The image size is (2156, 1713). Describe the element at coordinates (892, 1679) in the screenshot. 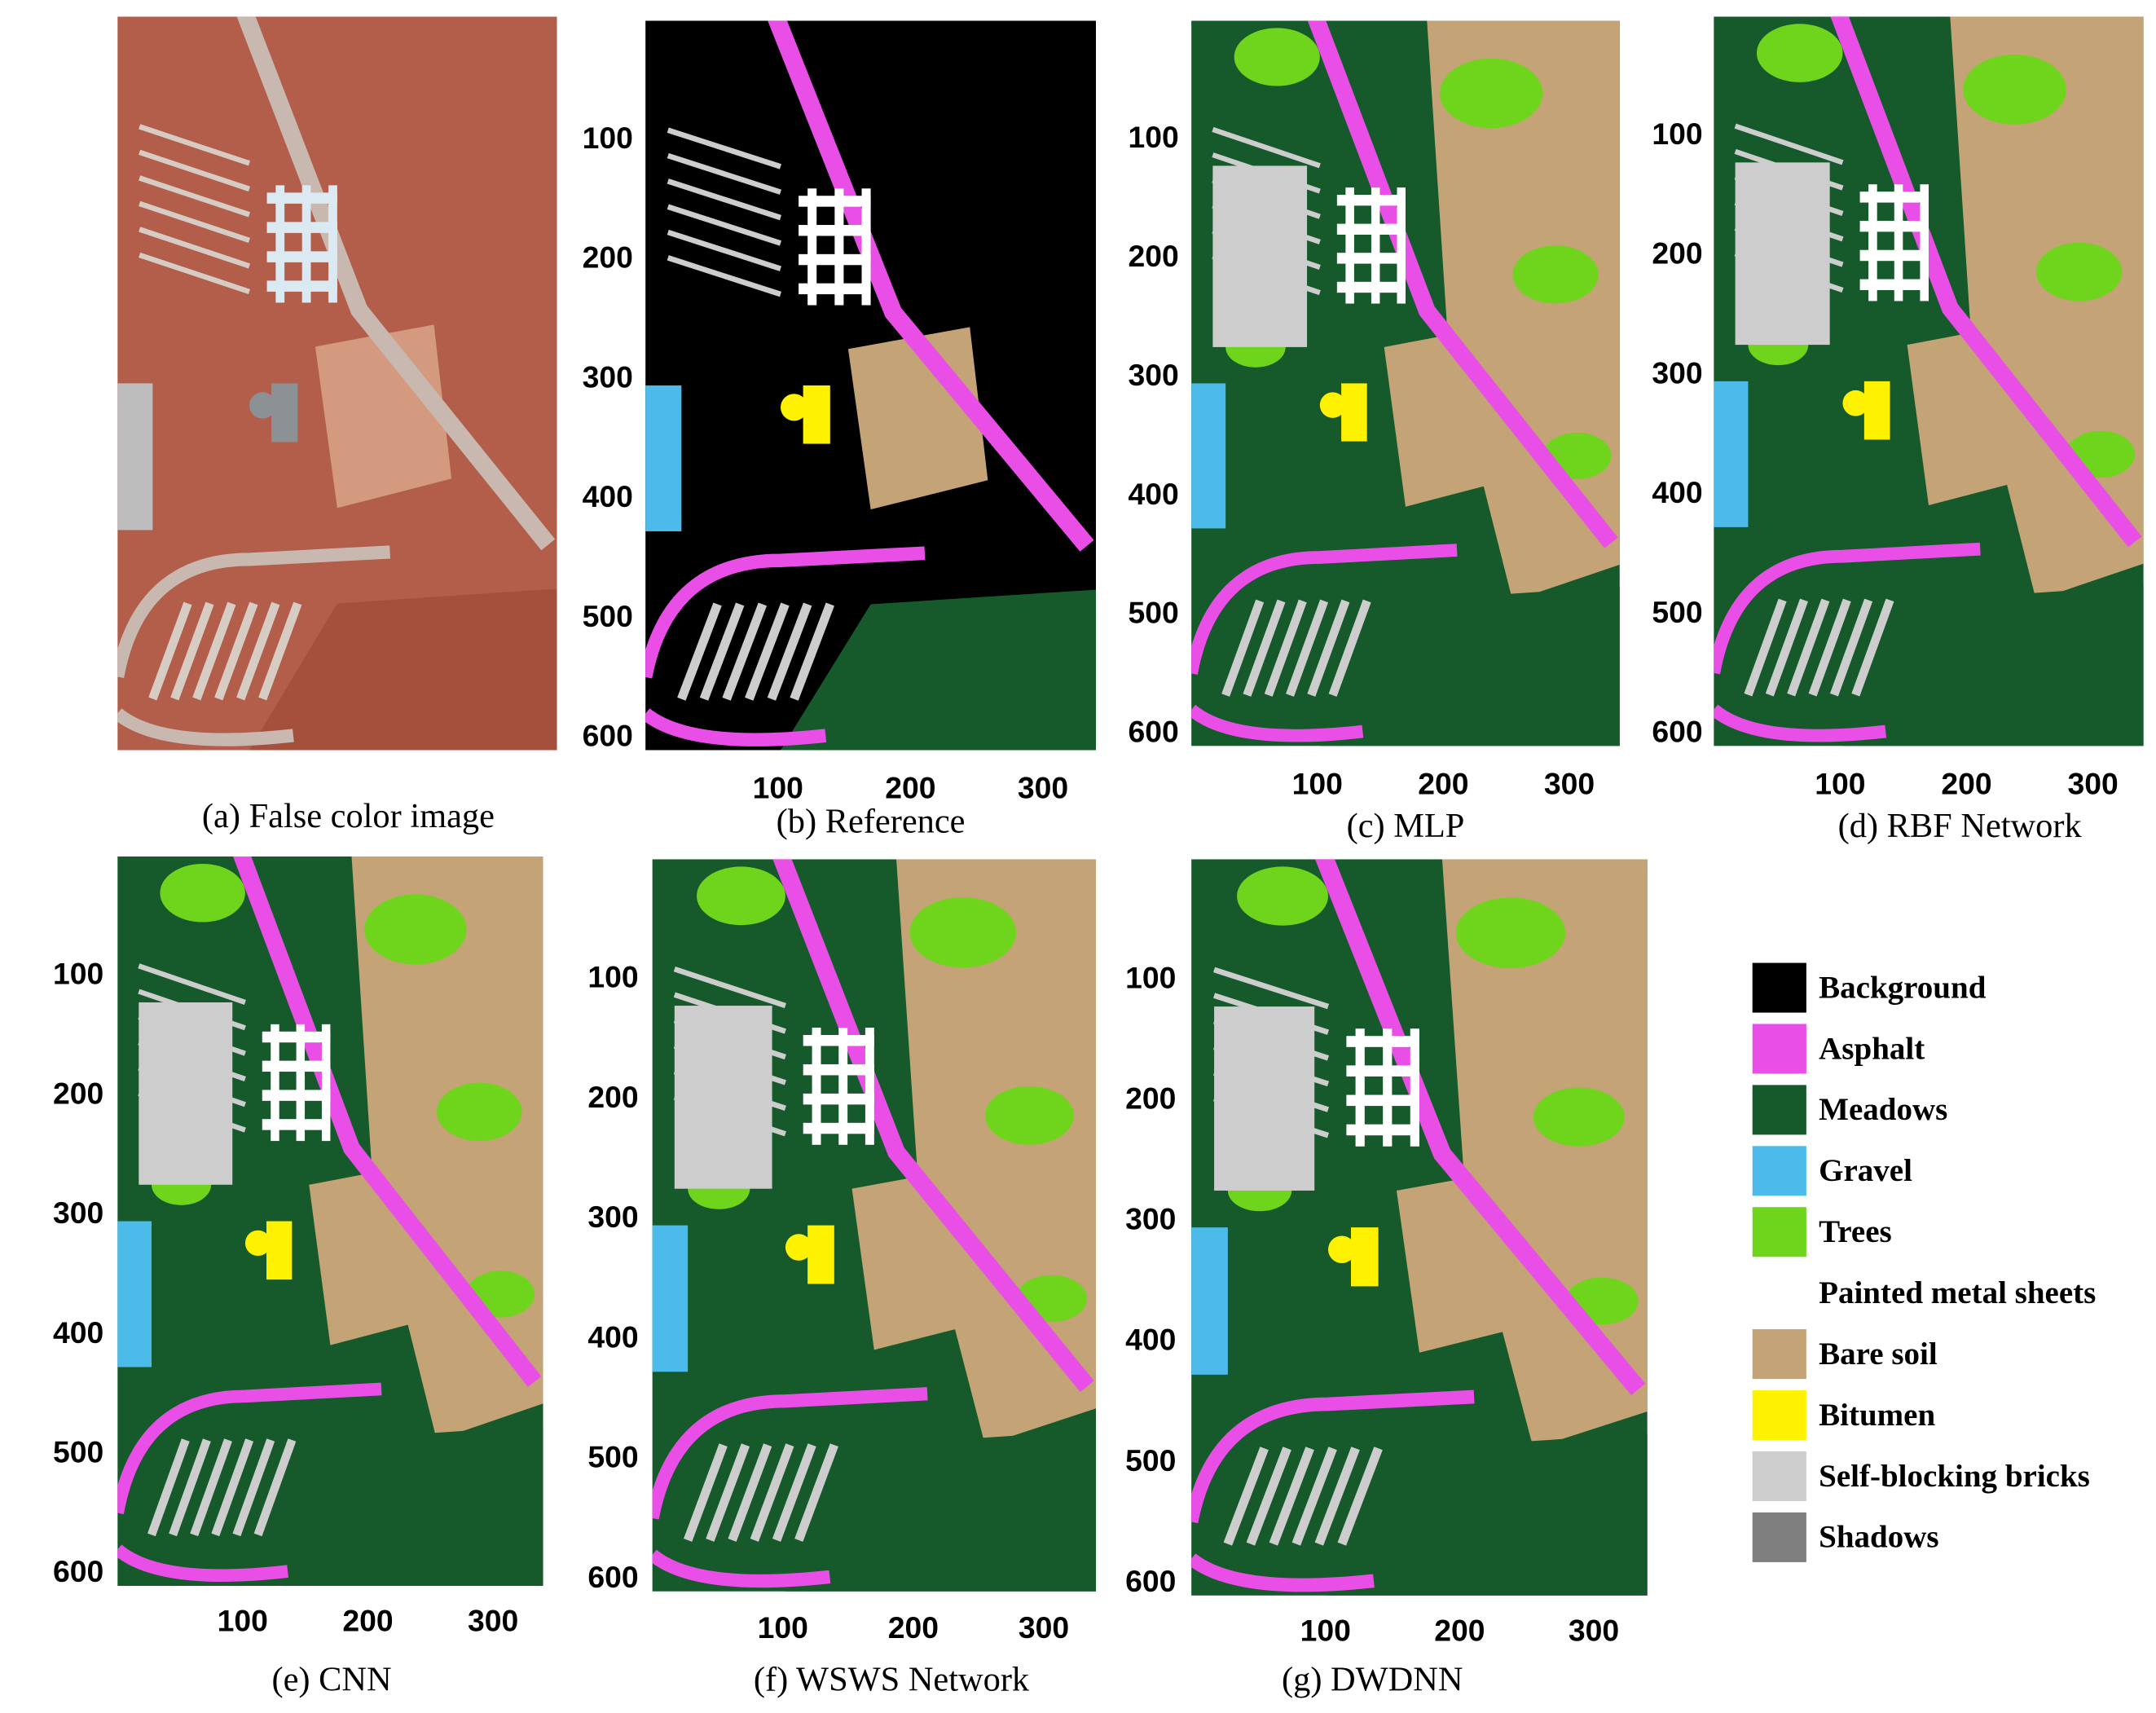

I see `panel-caption: (f) WSWS Network` at that location.